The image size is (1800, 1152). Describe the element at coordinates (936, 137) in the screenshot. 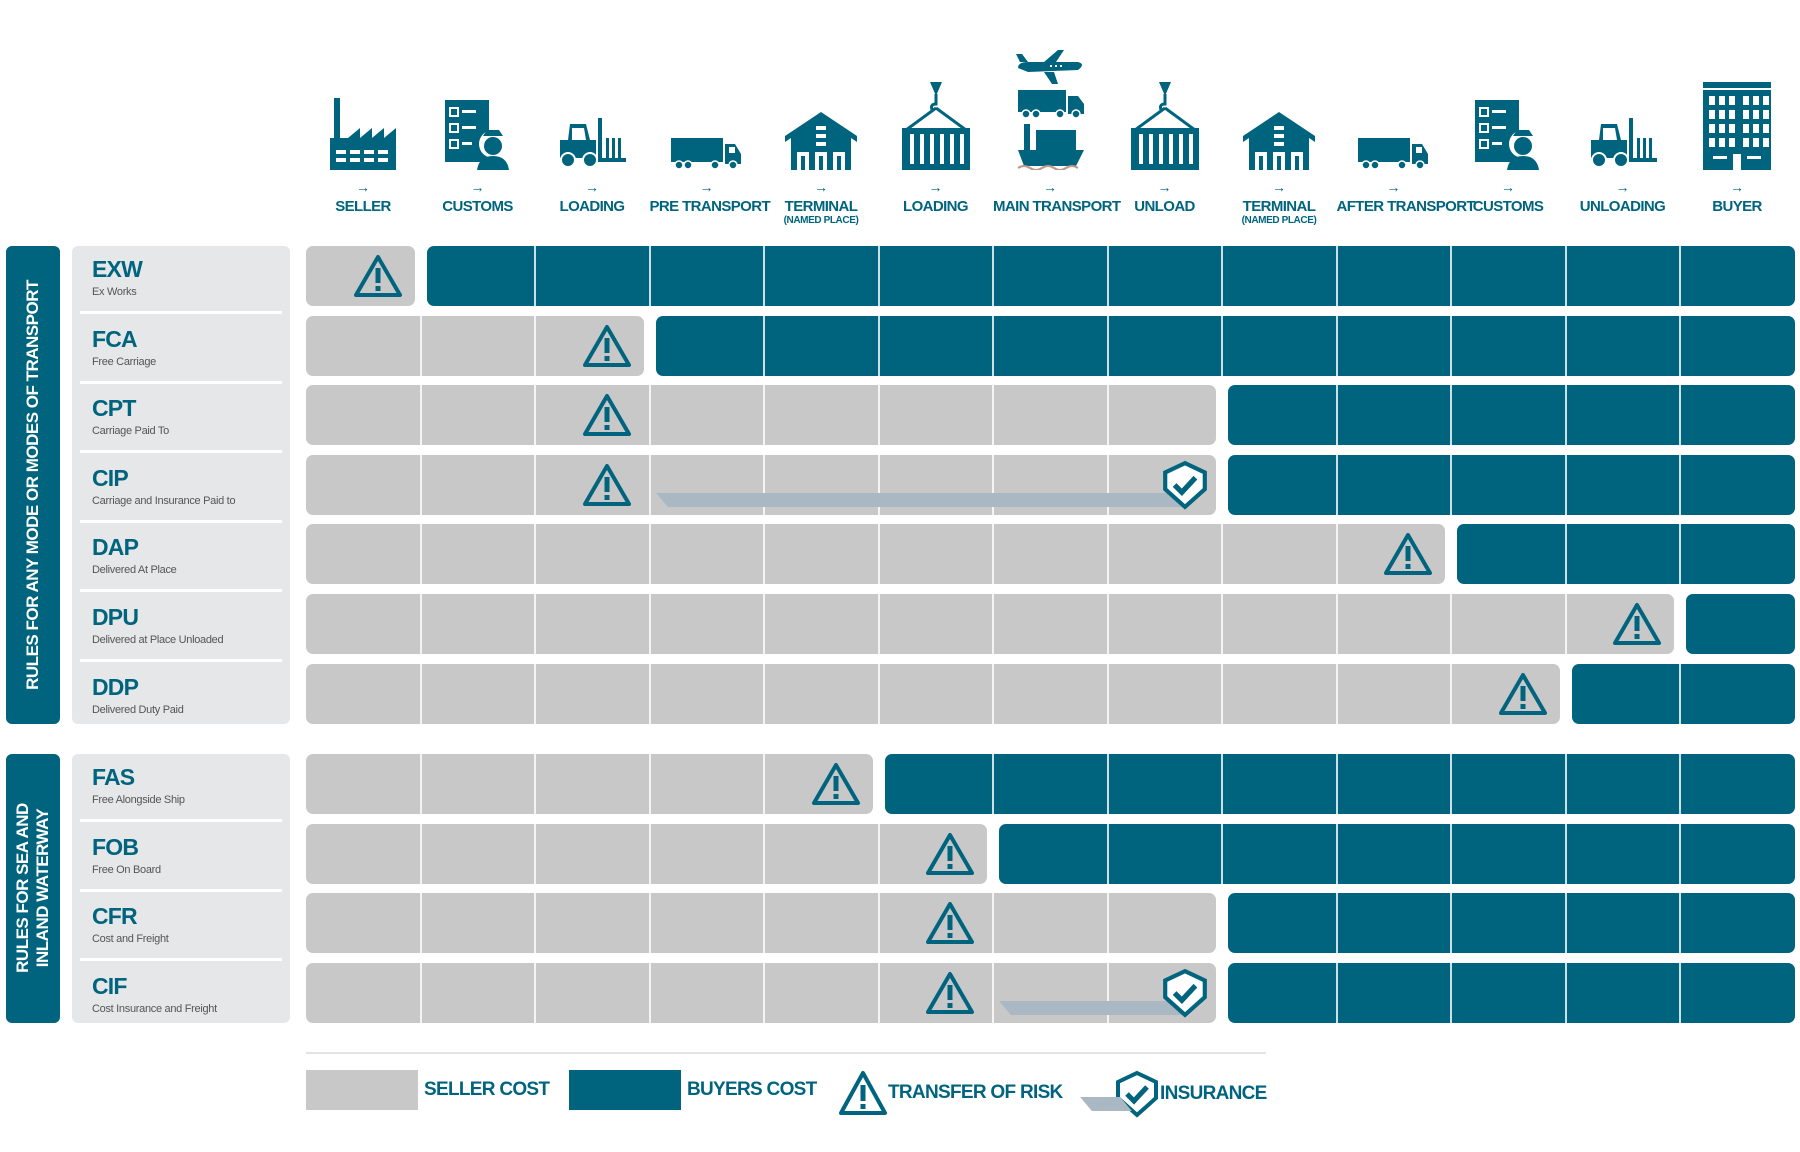

I see `stage-loading: → LOADING` at that location.